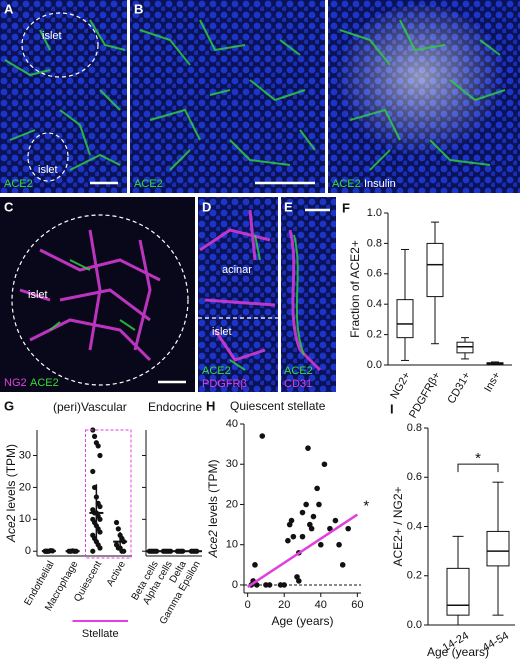  What do you see at coordinates (425, 395) in the screenshot?
I see `x-tick-label: PDGFRβ+` at bounding box center [425, 395].